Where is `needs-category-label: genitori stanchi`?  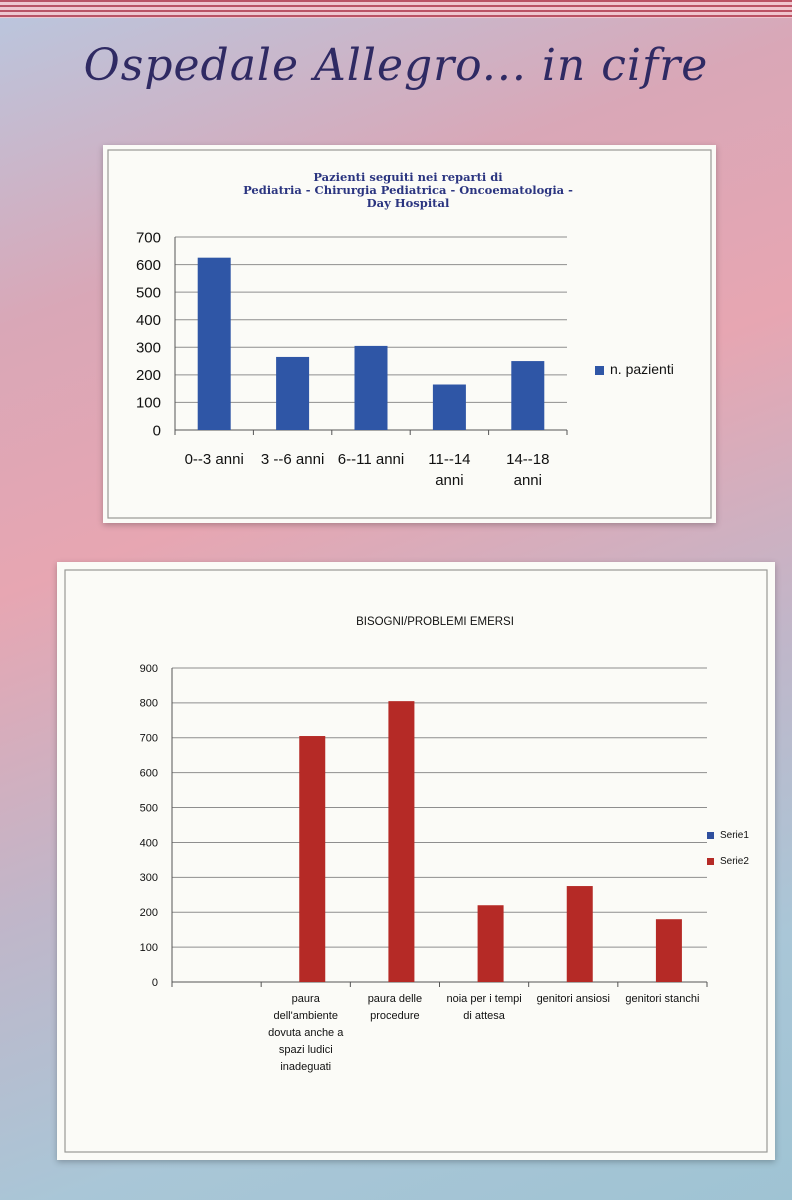 needs-category-label: genitori stanchi is located at coordinates (662, 999).